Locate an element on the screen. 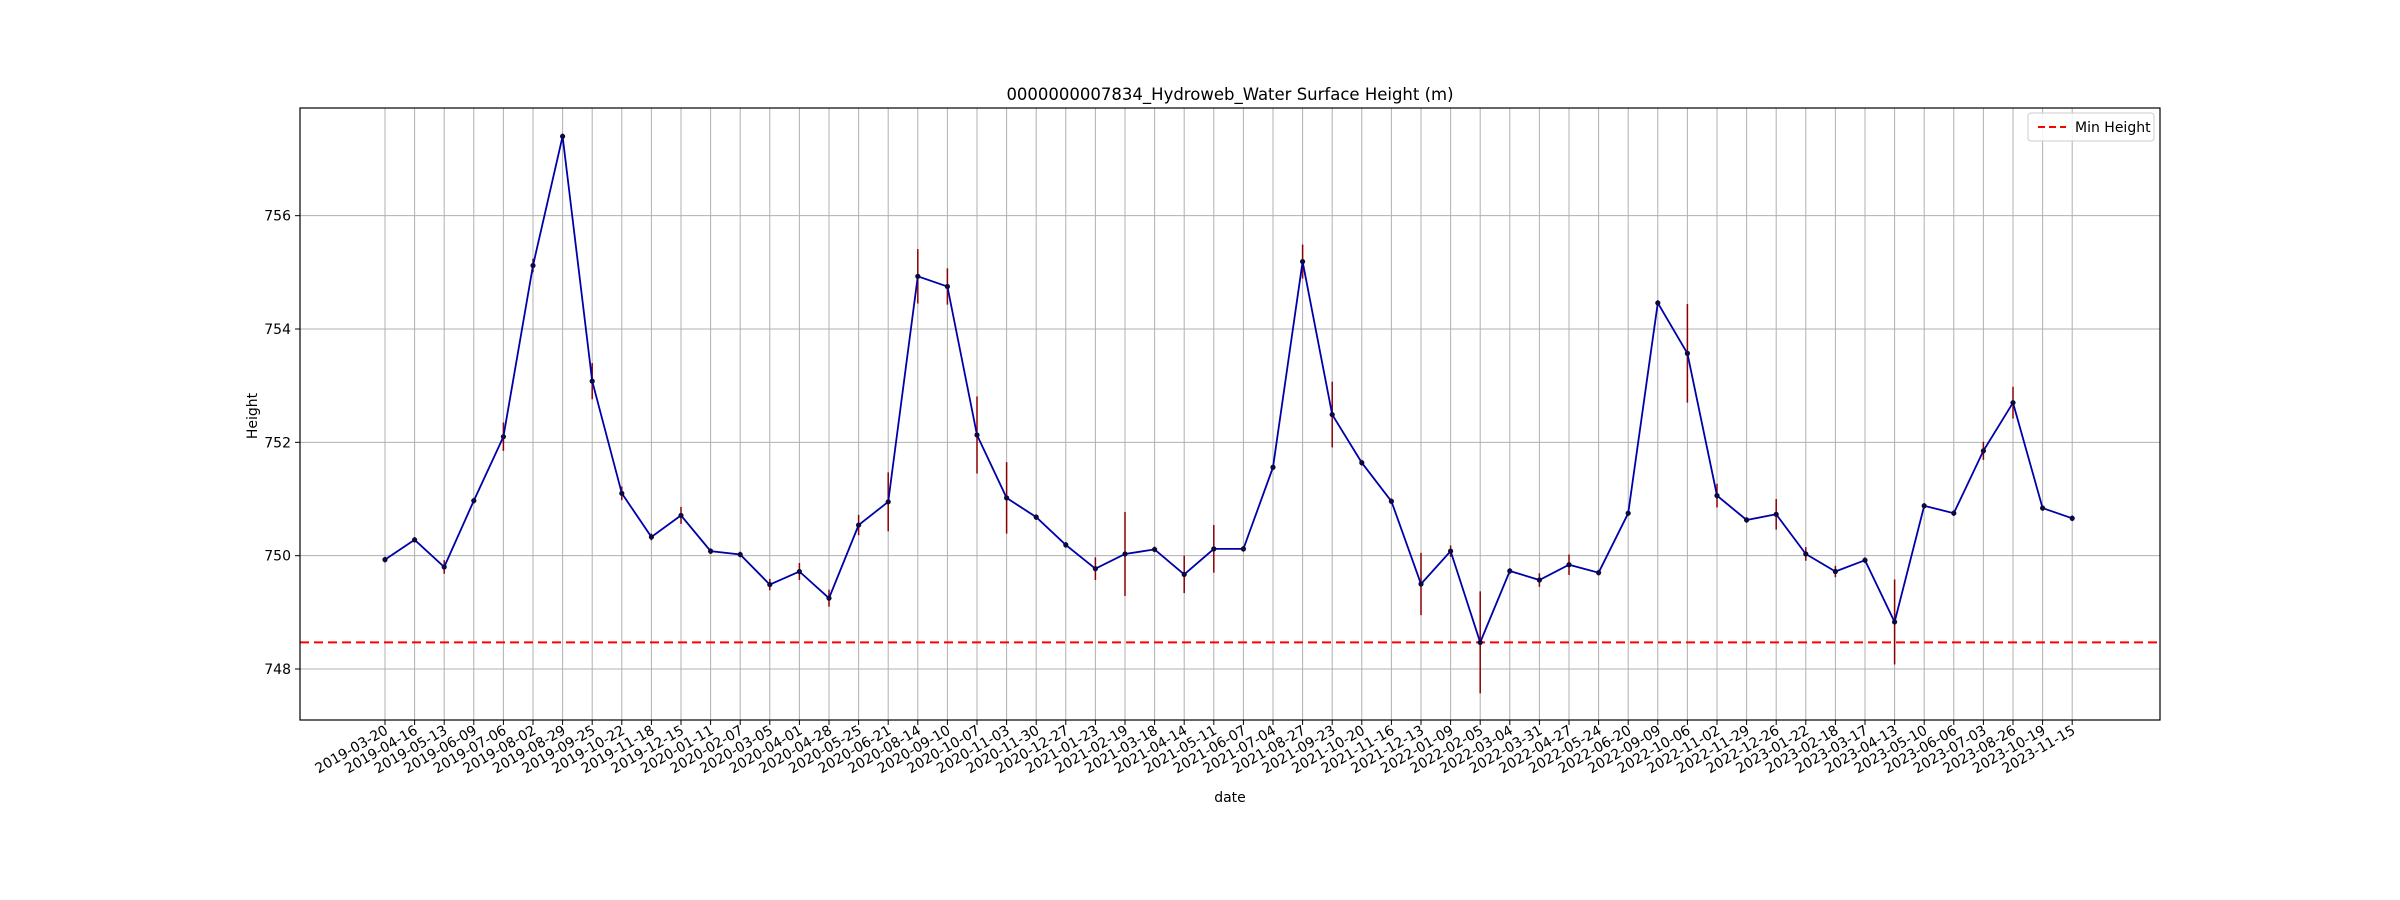  x-axis-label: date is located at coordinates (1230, 798).